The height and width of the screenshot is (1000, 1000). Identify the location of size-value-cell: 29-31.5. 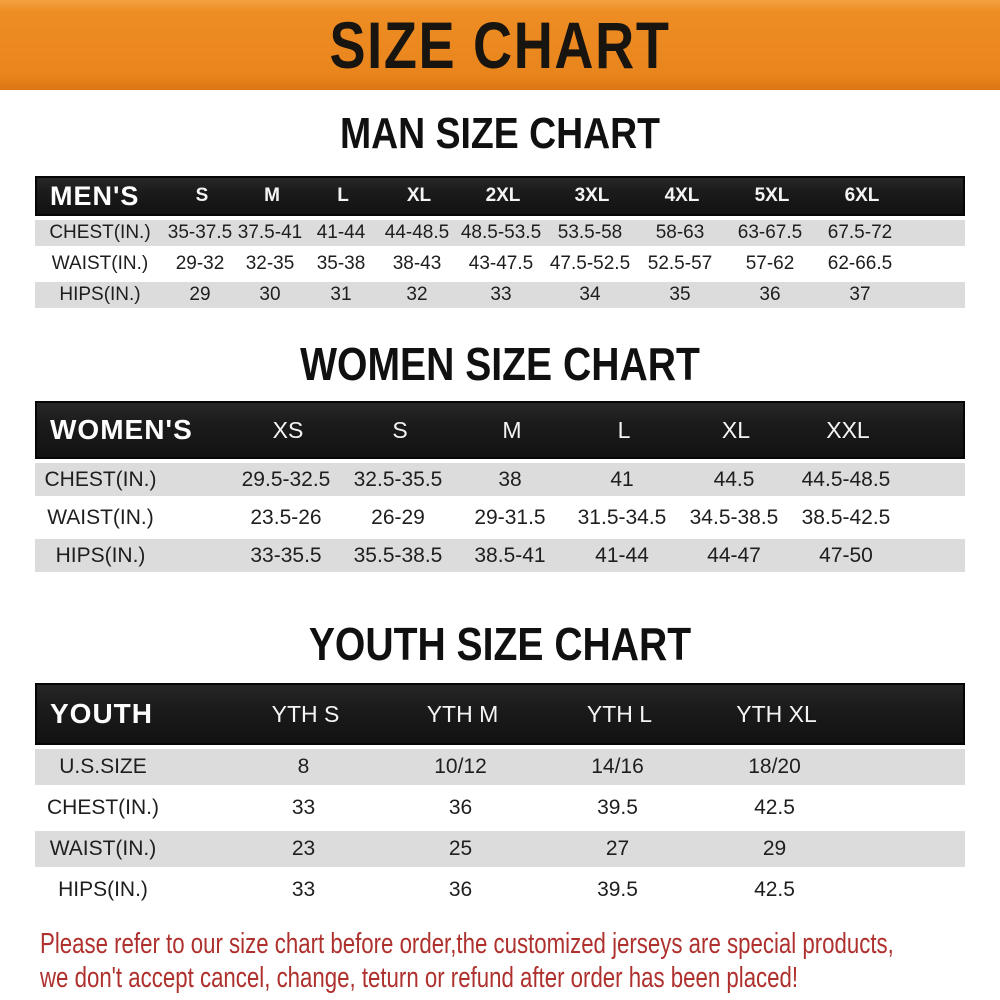
(510, 517).